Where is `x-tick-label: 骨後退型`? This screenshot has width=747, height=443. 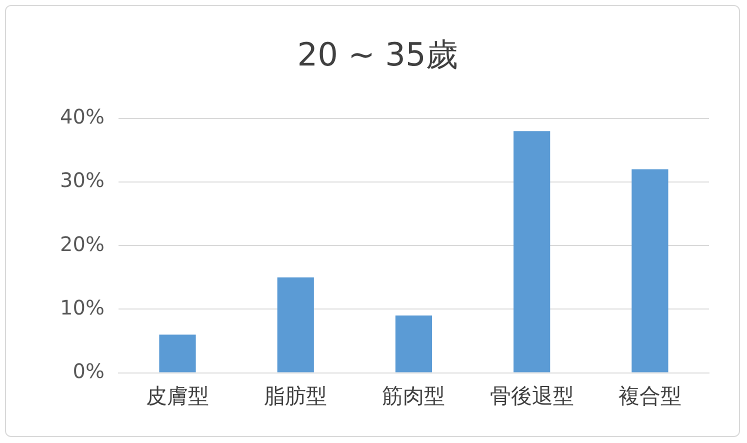 x-tick-label: 骨後退型 is located at coordinates (532, 396).